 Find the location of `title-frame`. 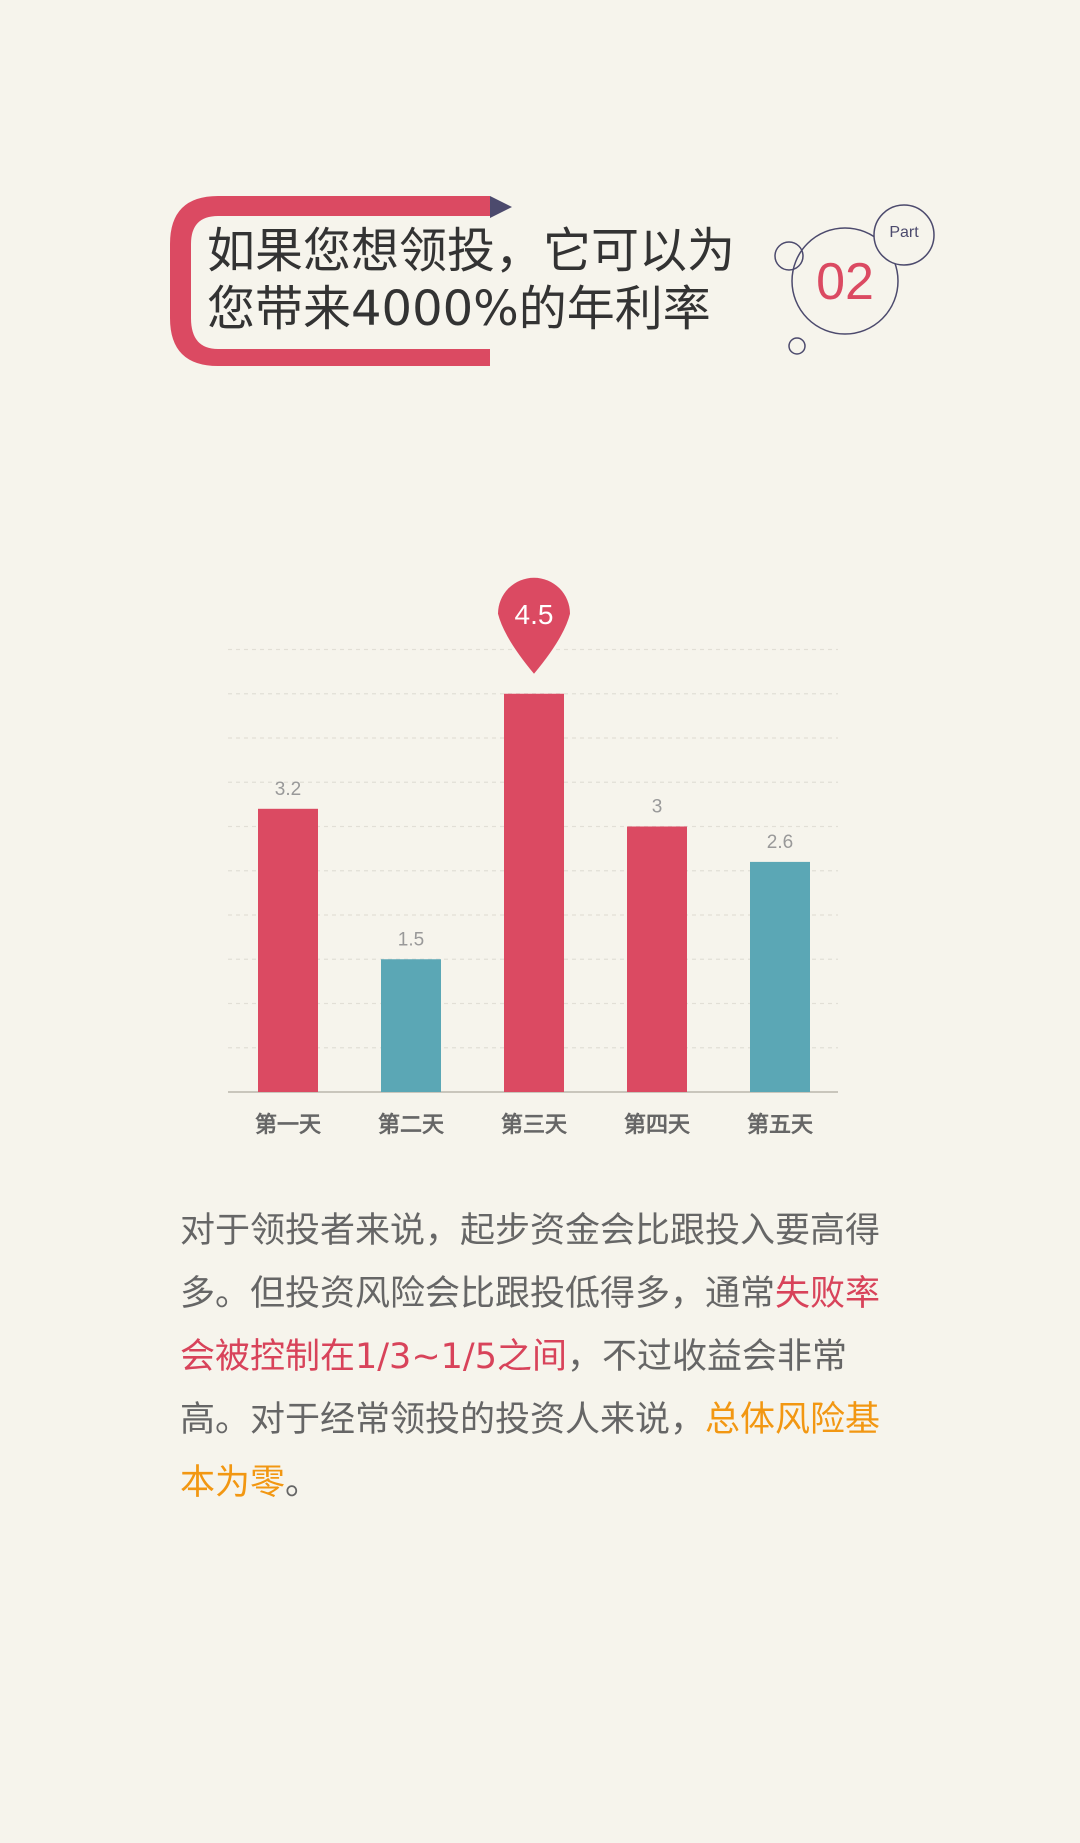

title-frame is located at coordinates (341, 281).